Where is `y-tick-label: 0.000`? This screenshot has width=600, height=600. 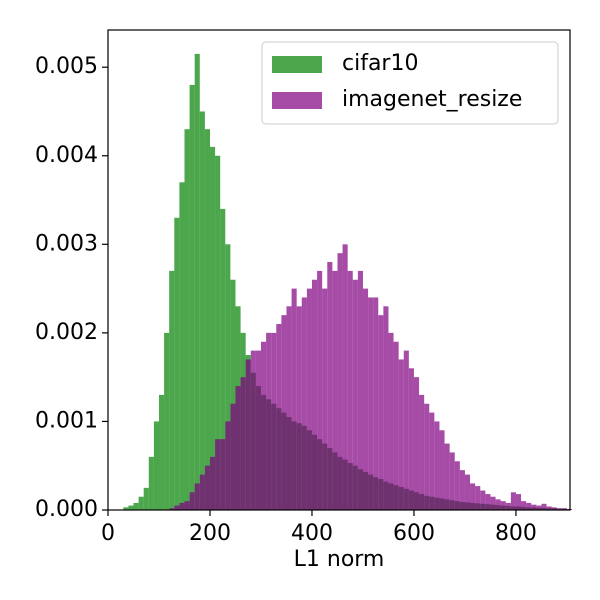
y-tick-label: 0.000 is located at coordinates (66, 509).